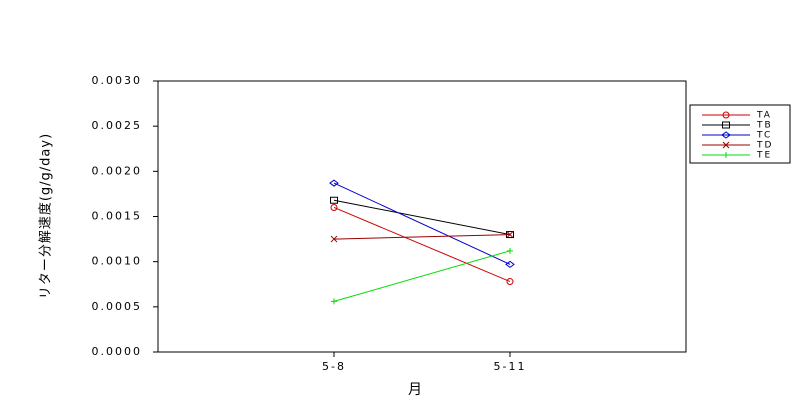  Describe the element at coordinates (117, 306) in the screenshot. I see `y-tick-label: 0.0005` at that location.